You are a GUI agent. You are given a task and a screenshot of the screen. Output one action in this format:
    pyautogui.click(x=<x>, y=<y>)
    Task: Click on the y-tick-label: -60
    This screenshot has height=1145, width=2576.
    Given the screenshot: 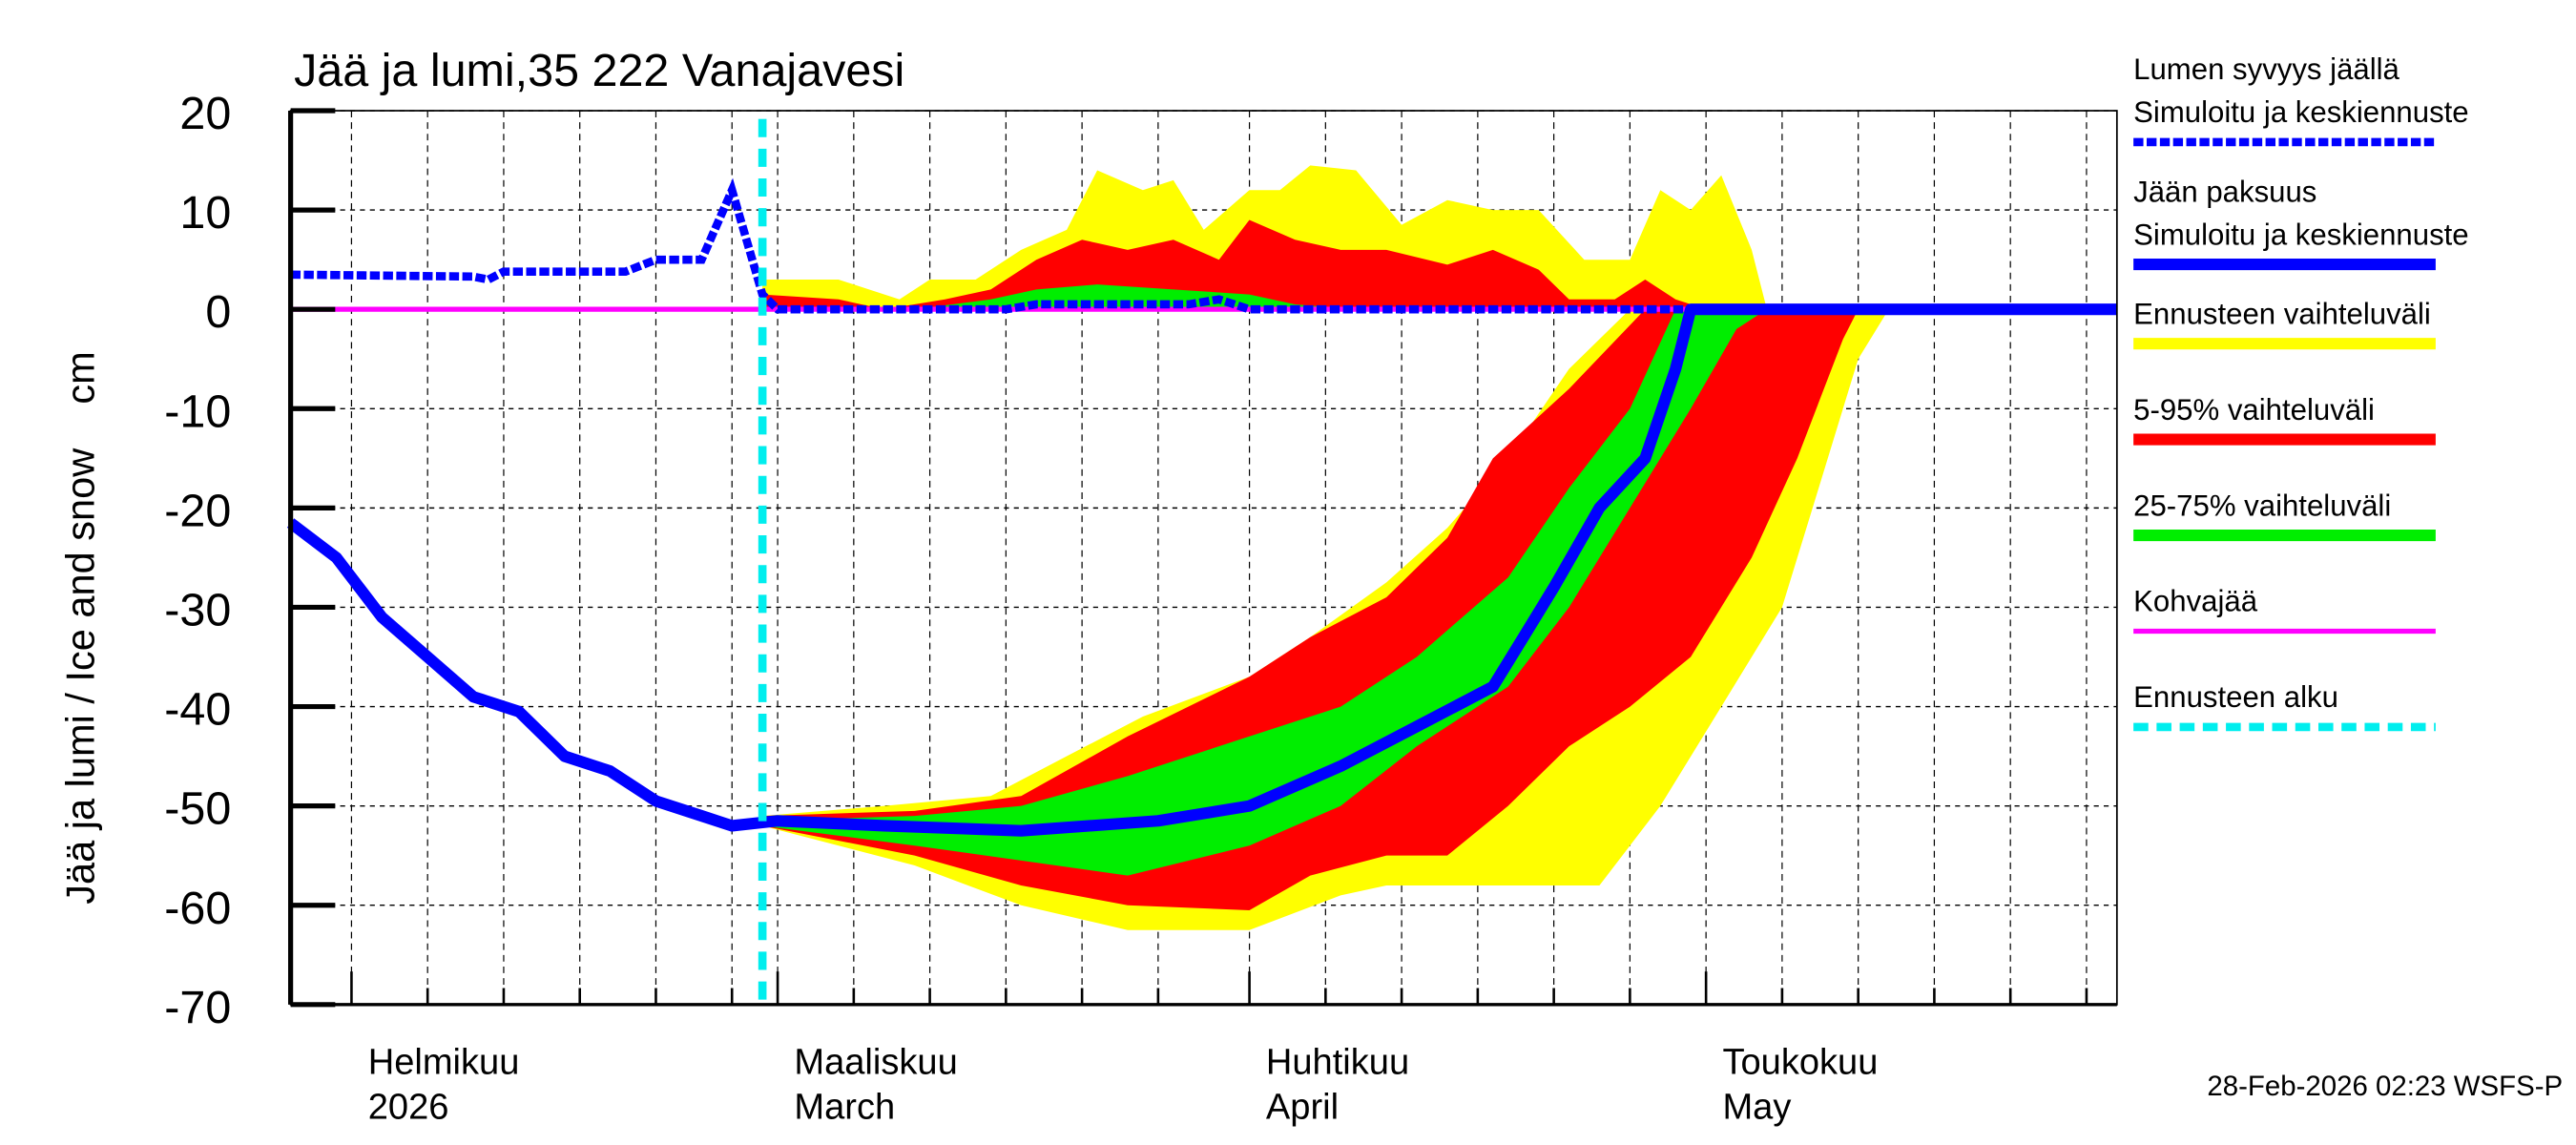 What is the action you would take?
    pyautogui.click(x=197, y=909)
    